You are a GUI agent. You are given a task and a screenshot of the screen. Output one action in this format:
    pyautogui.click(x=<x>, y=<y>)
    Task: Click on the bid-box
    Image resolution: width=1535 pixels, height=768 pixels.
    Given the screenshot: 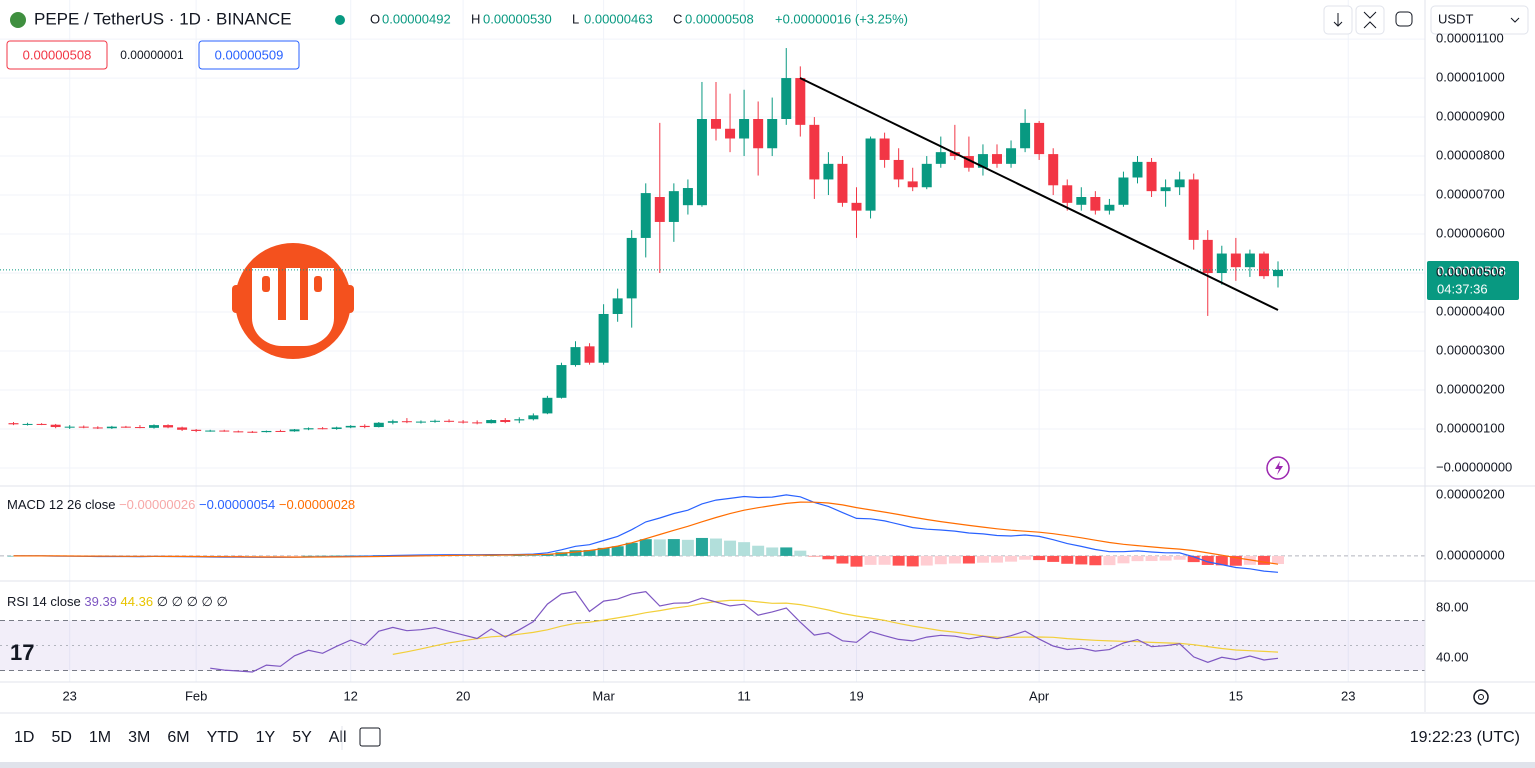 What is the action you would take?
    pyautogui.click(x=57, y=55)
    